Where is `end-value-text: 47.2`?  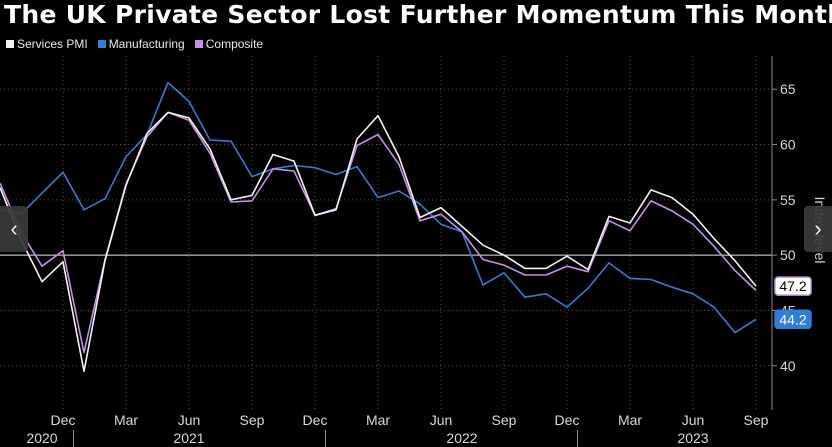
end-value-text: 47.2 is located at coordinates (792, 286).